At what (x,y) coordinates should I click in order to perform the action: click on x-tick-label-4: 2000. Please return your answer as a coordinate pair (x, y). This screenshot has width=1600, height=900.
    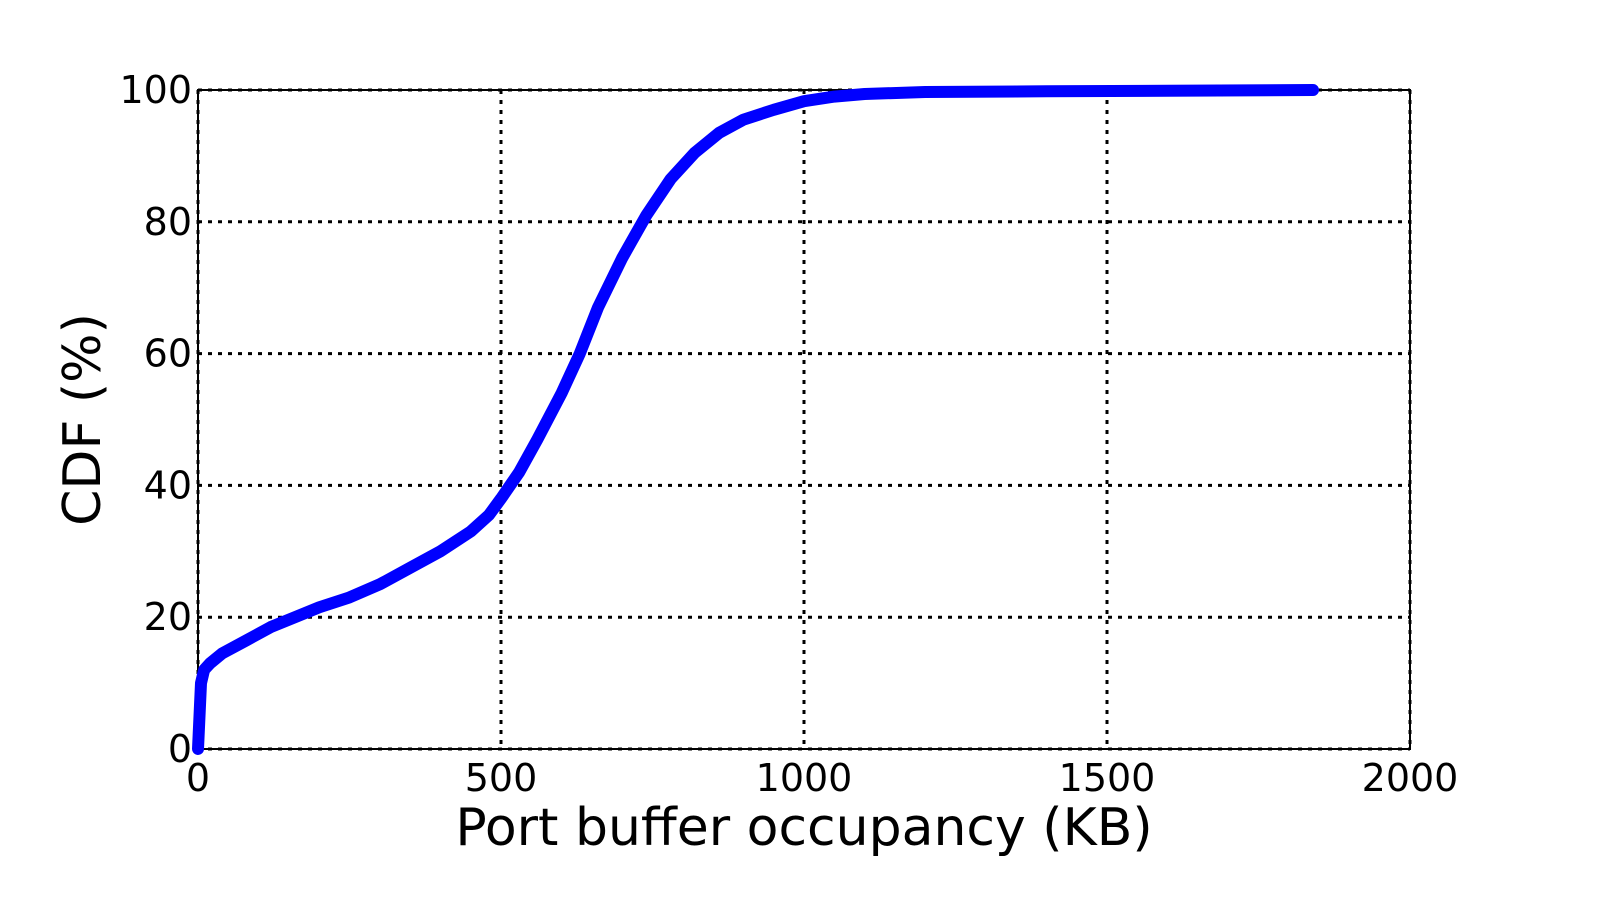
    Looking at the image, I should click on (1410, 778).